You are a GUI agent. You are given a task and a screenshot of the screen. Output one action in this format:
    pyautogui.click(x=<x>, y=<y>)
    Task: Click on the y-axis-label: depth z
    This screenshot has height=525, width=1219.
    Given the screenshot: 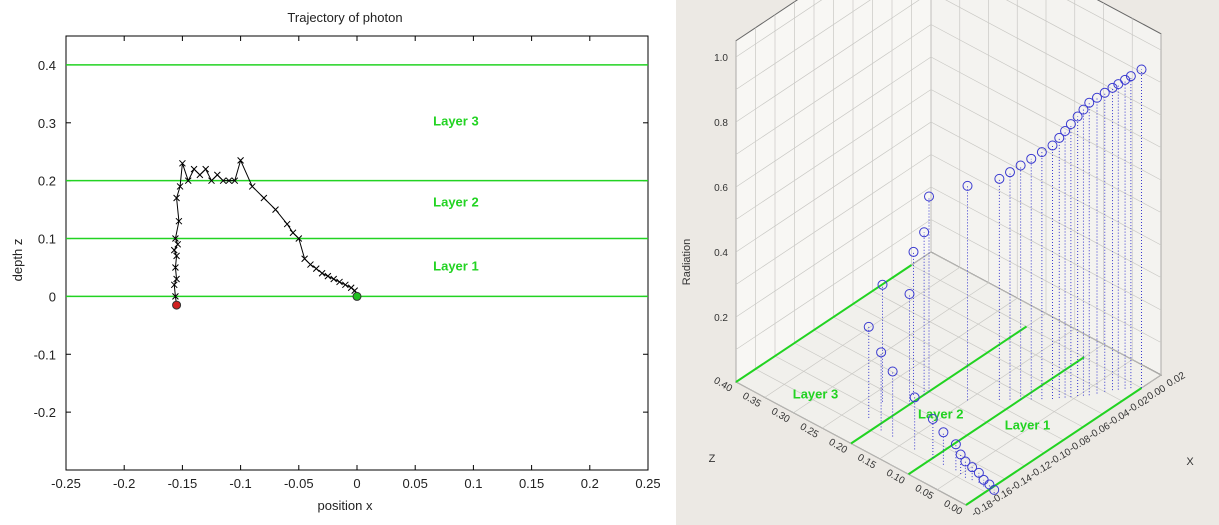 What is the action you would take?
    pyautogui.click(x=17, y=260)
    